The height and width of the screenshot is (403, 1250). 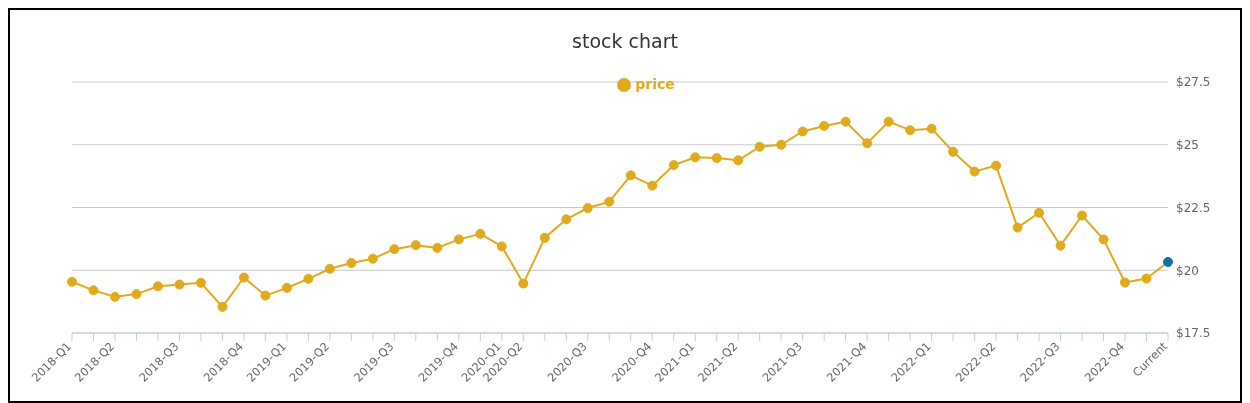 I want to click on y-tick-label: $27.5, so click(x=1193, y=82).